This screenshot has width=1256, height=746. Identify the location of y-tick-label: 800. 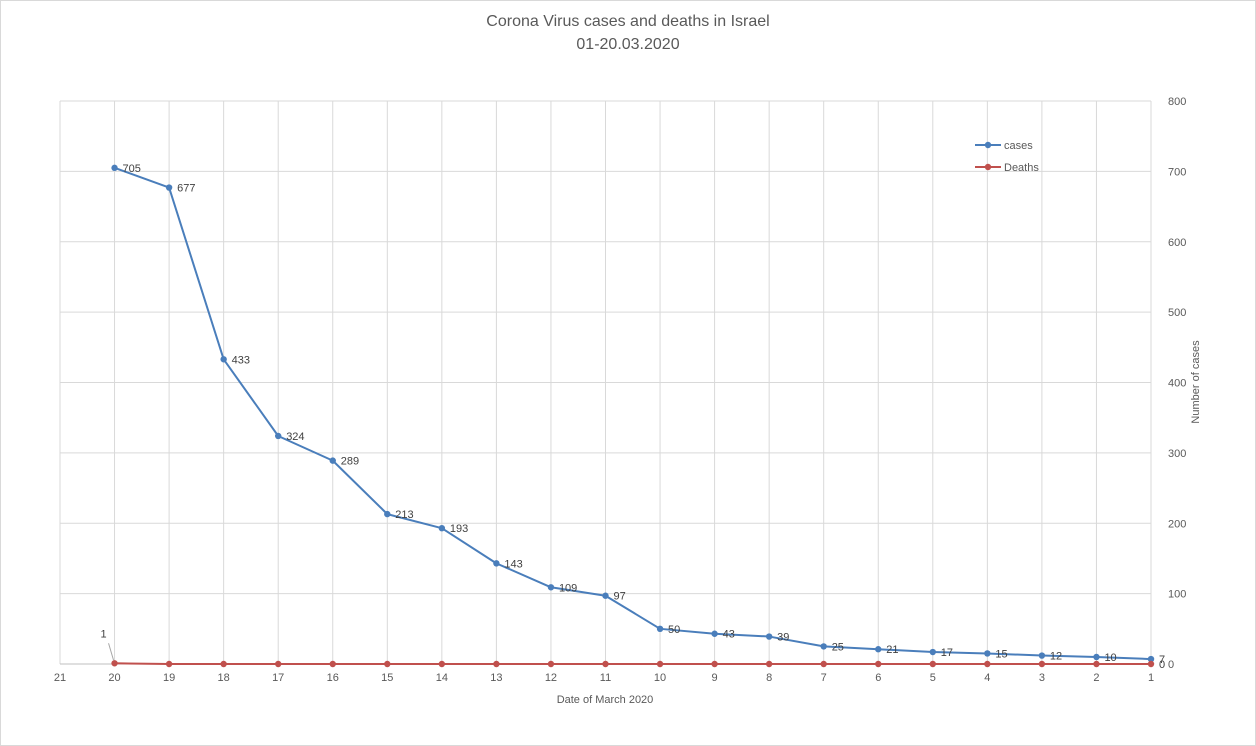
(1177, 102).